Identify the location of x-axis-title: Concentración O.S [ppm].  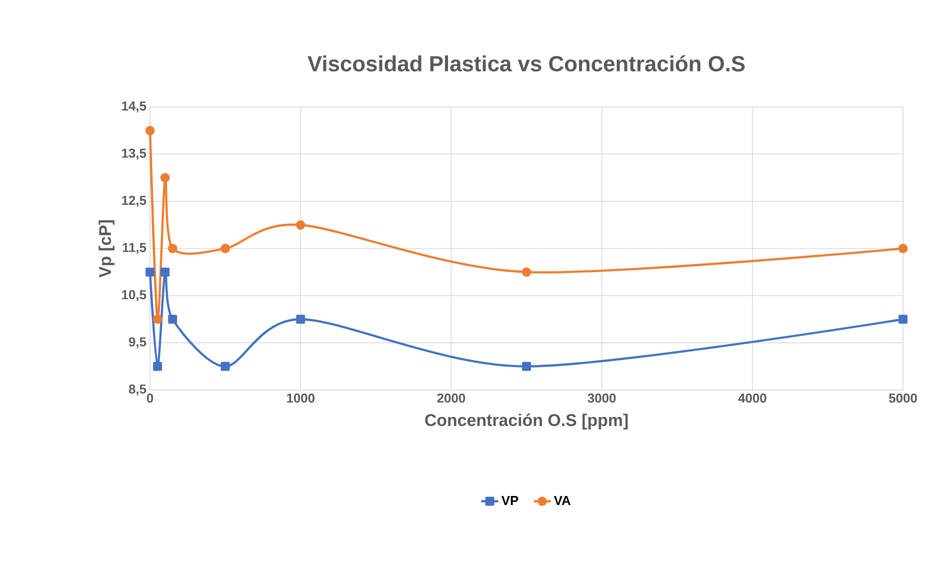
(526, 422).